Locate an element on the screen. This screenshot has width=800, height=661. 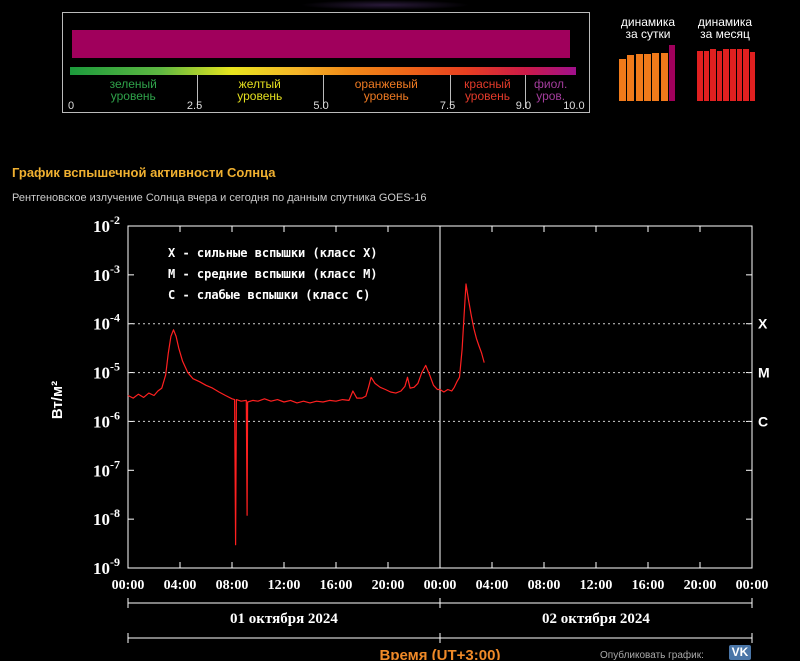
class-label: M is located at coordinates (764, 373).